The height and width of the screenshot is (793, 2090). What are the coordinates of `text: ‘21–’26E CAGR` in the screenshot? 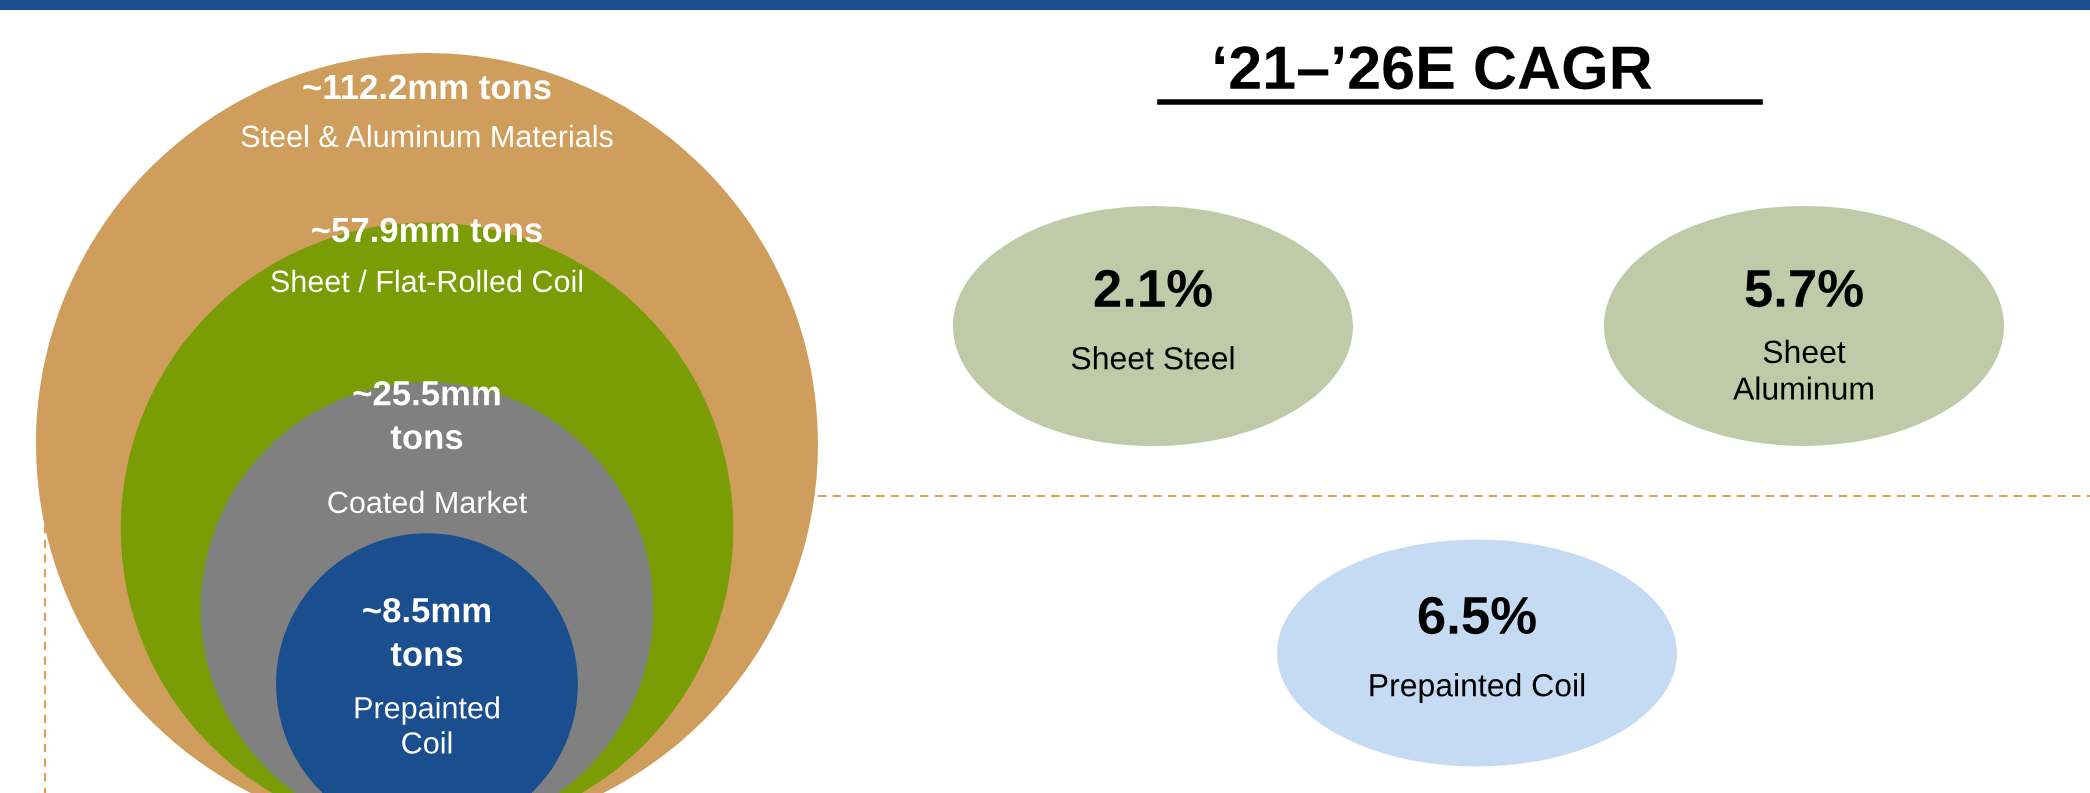 It's located at (1433, 68).